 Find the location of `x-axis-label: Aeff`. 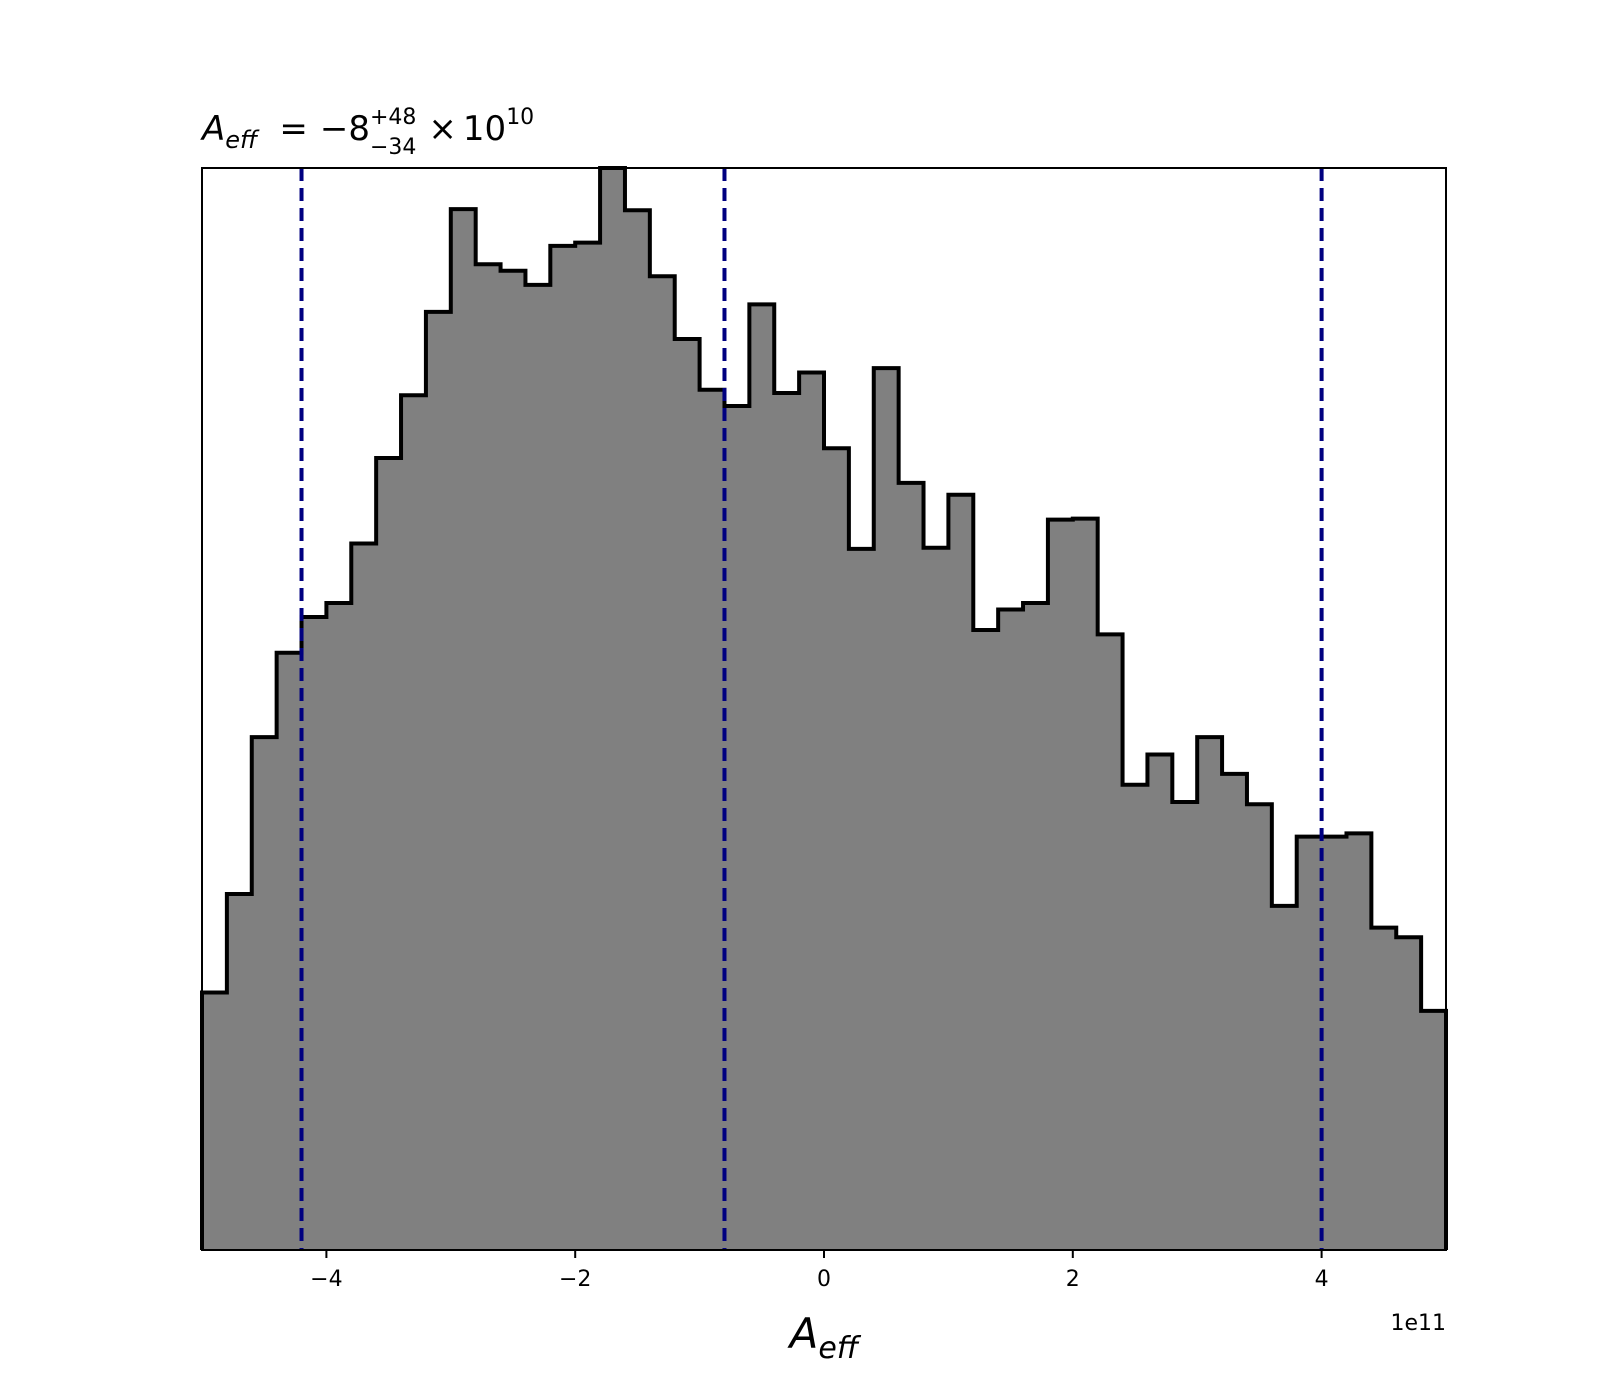

x-axis-label: Aeff is located at coordinates (824, 1337).